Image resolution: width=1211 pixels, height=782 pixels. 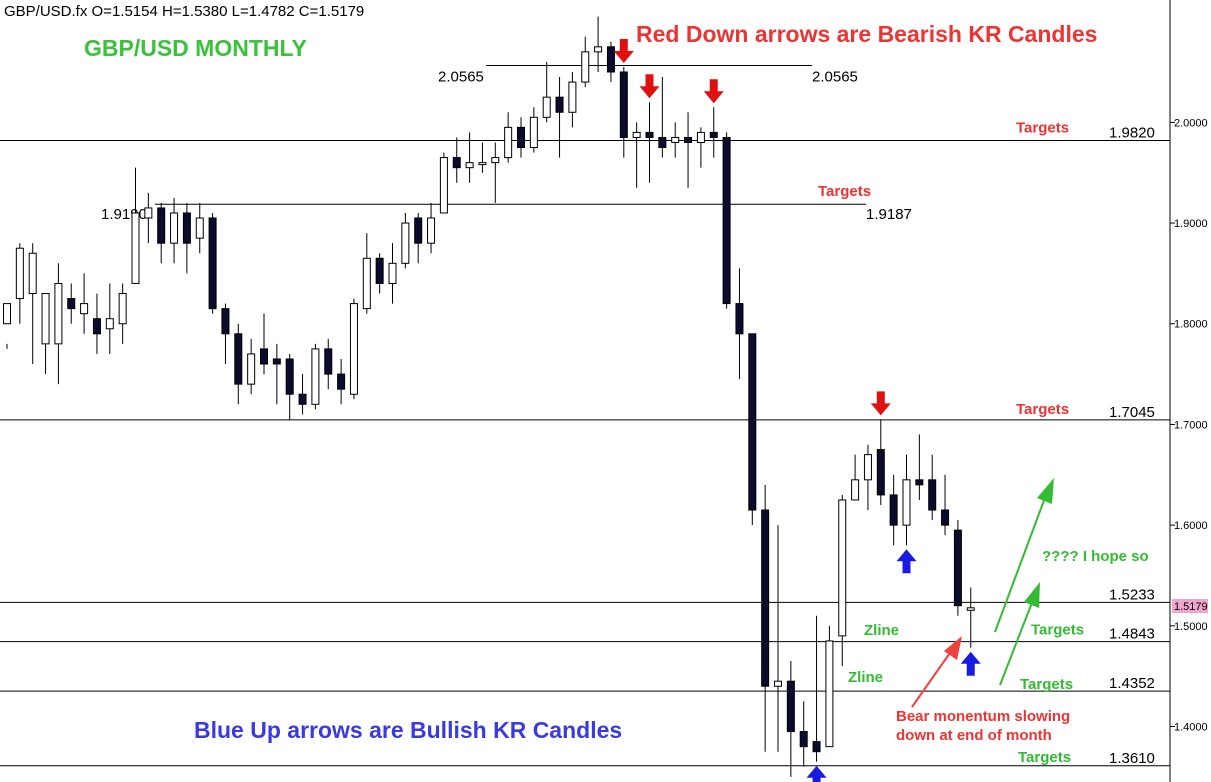 What do you see at coordinates (1191, 224) in the screenshot?
I see `price-tick-label: 1.9000` at bounding box center [1191, 224].